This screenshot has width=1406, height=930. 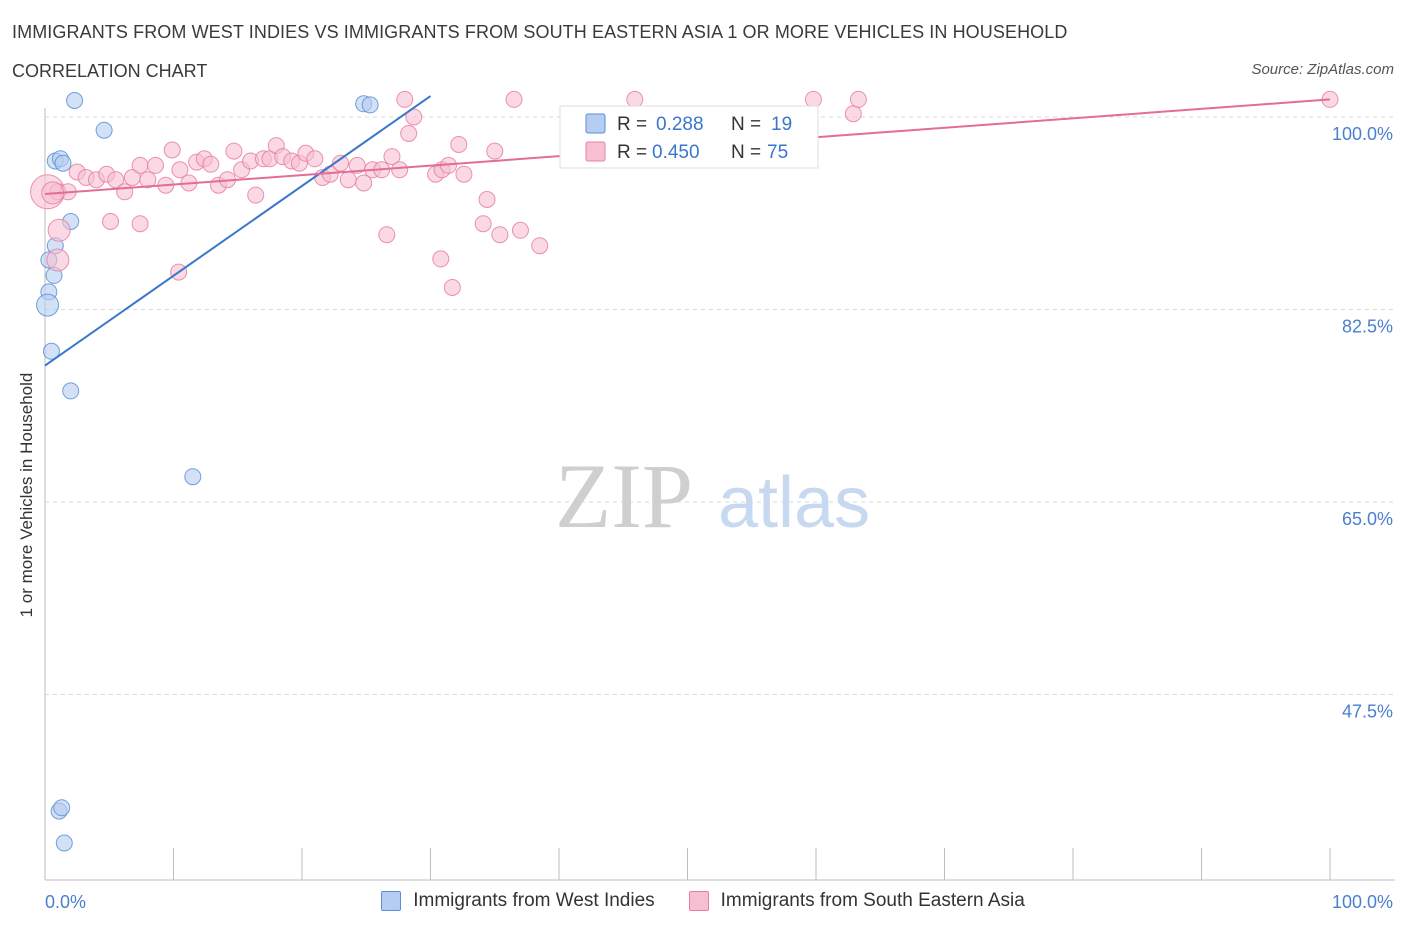 I want to click on stats-r-label-1: R =, so click(x=632, y=124).